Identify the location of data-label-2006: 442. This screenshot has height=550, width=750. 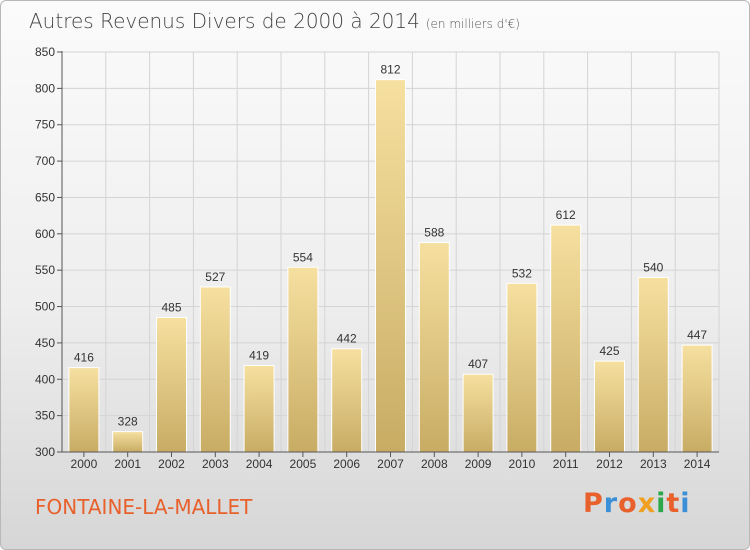
(347, 339).